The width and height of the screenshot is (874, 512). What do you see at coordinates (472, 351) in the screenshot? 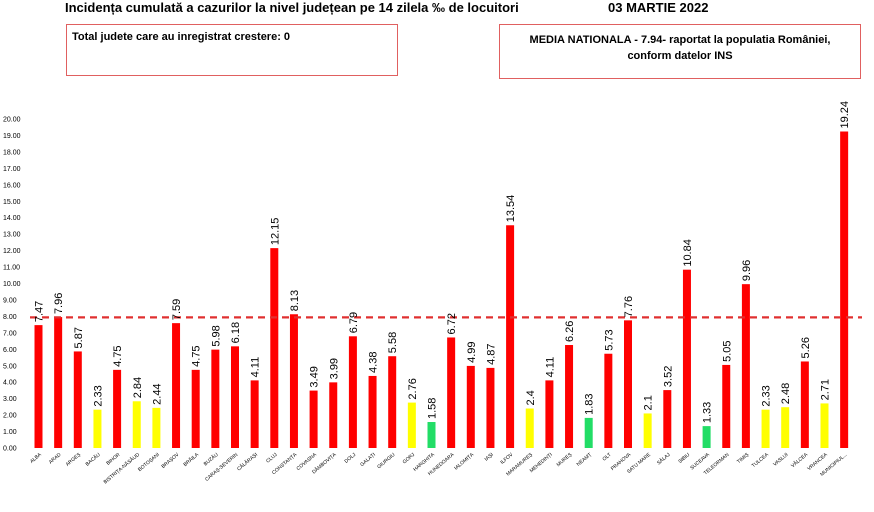
I see `data-label: 4.99` at bounding box center [472, 351].